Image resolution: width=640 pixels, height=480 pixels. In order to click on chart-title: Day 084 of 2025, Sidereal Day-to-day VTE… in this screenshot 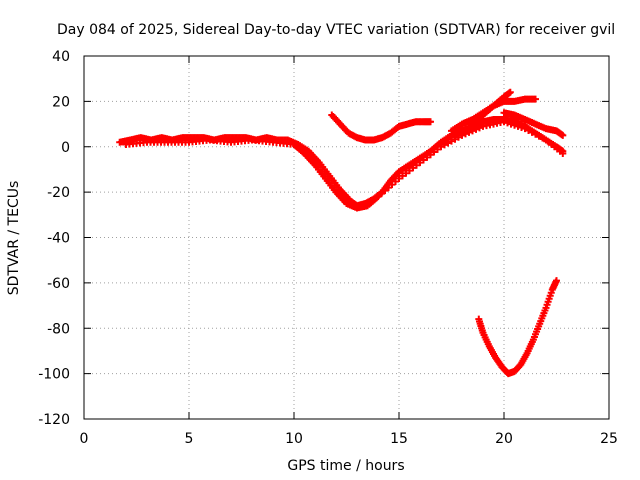, I will do `click(336, 30)`.